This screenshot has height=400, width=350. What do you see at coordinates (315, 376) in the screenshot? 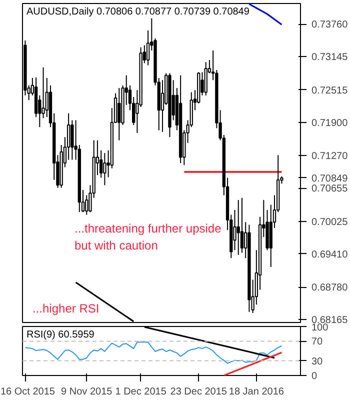
I see `y-tick-label: 0` at bounding box center [315, 376].